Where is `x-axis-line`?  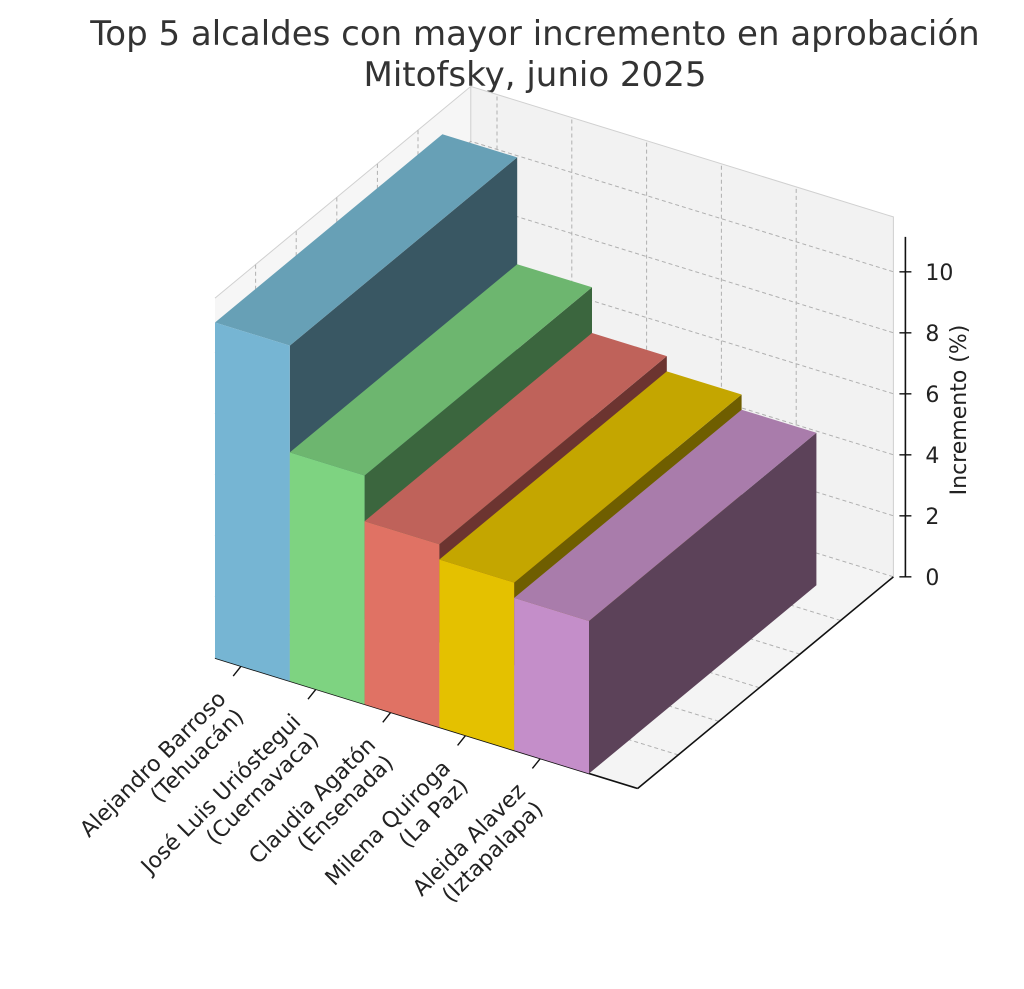
x-axis-line is located at coordinates (426, 723).